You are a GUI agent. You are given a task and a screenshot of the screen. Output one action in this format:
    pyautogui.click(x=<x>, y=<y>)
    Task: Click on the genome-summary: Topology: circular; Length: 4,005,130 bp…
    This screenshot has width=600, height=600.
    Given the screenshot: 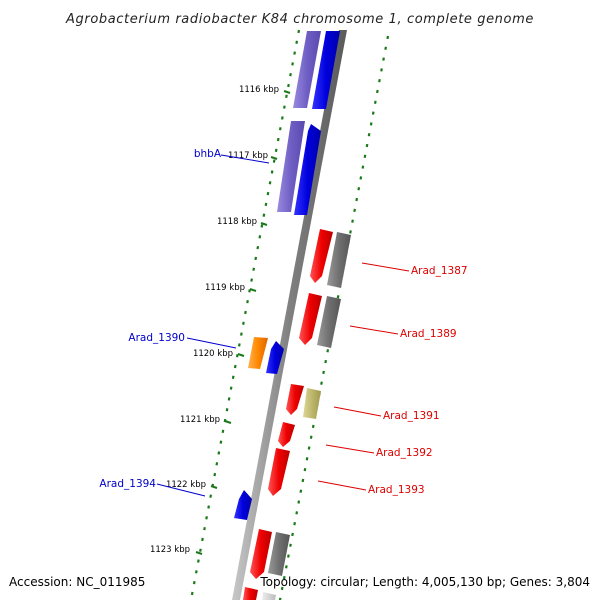 What is the action you would take?
    pyautogui.click(x=424, y=582)
    